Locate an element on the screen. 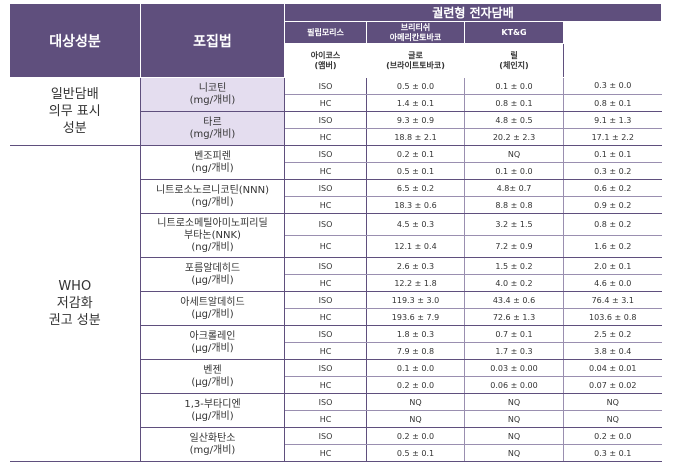  company-label: 필립모리스 is located at coordinates (325, 32).